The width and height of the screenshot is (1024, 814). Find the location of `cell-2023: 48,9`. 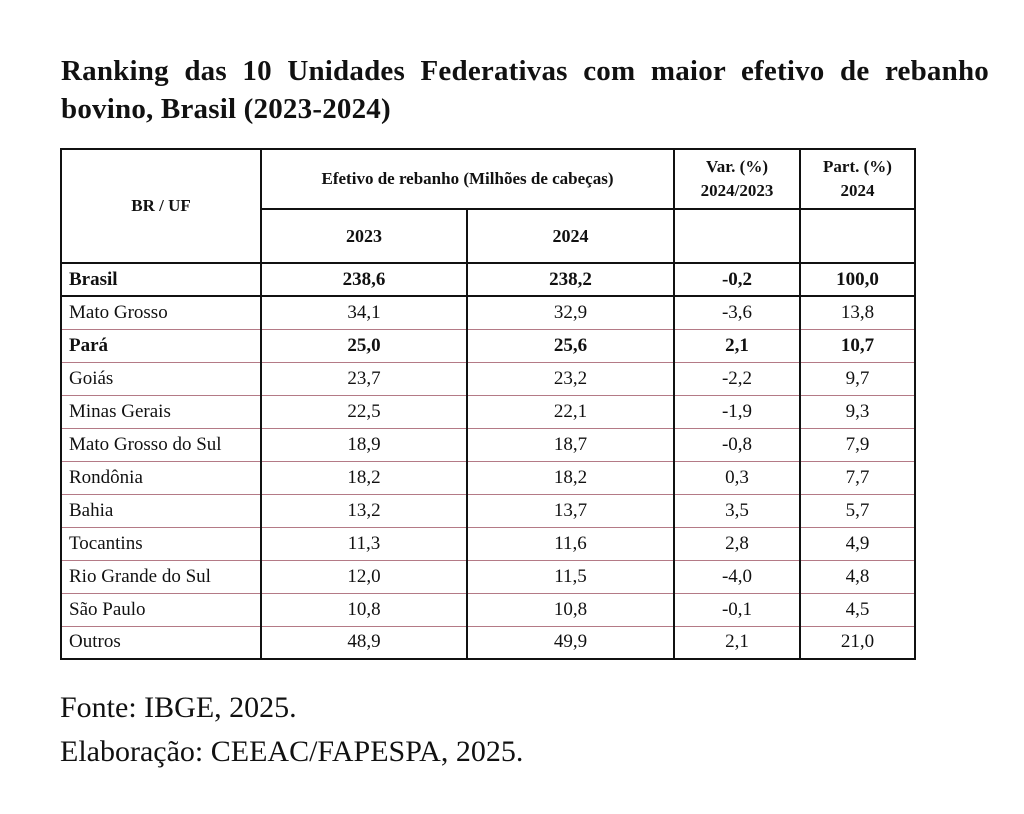

cell-2023: 48,9 is located at coordinates (364, 642).